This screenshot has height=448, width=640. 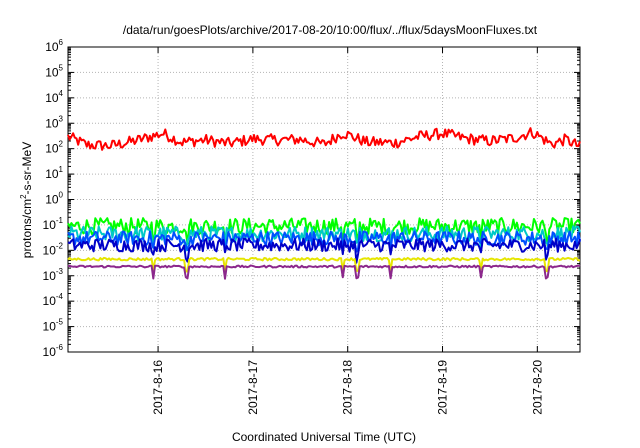 What do you see at coordinates (61, 195) in the screenshot?
I see `y-tick-label-exponent: 0` at bounding box center [61, 195].